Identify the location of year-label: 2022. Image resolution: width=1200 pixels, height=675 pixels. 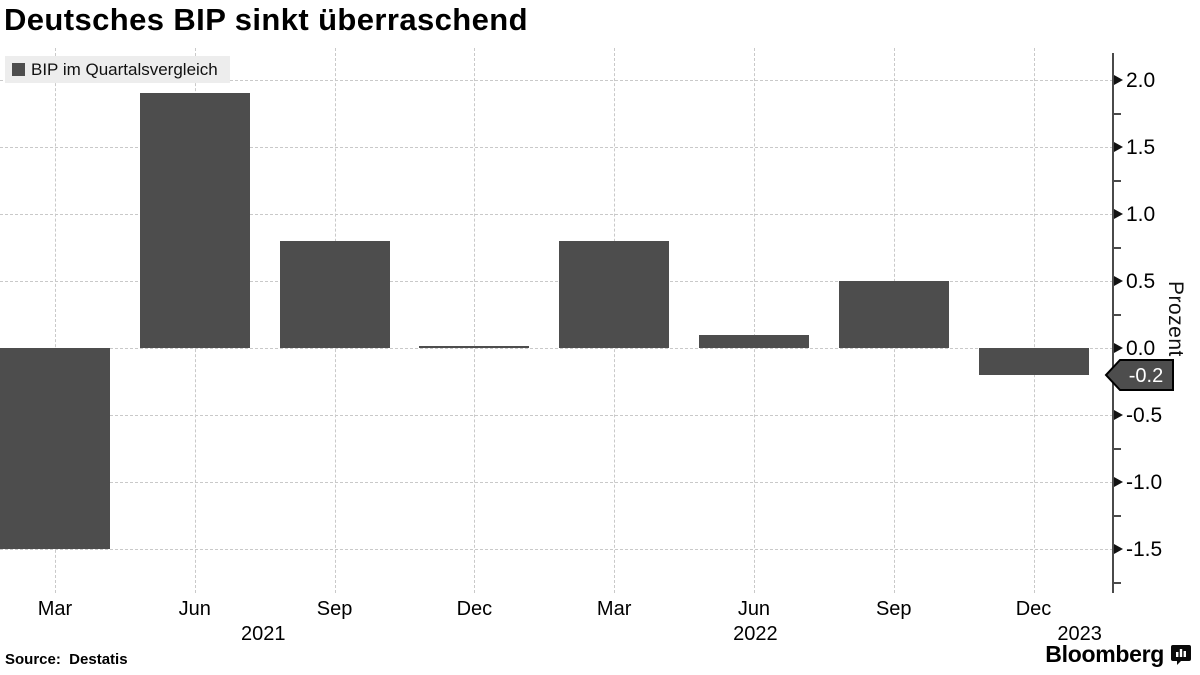
(755, 634).